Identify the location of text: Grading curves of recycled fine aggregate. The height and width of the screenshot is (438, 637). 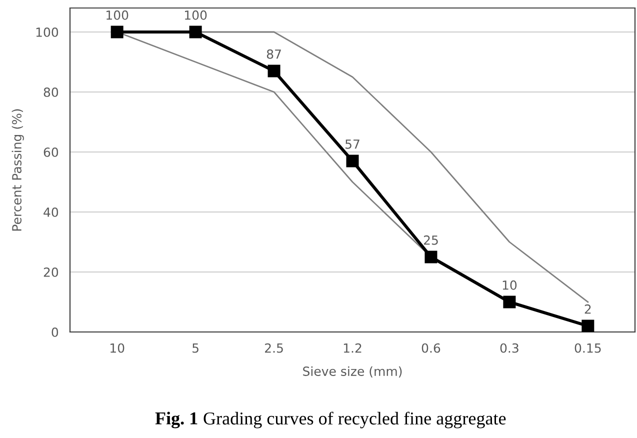
(355, 420).